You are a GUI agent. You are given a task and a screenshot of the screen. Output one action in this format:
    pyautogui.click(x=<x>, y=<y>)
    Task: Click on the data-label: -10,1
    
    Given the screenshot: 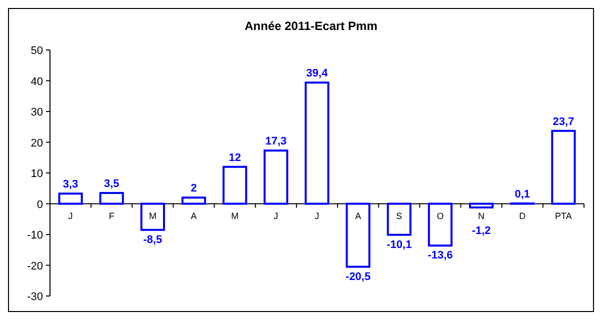 What is the action you would take?
    pyautogui.click(x=399, y=244)
    